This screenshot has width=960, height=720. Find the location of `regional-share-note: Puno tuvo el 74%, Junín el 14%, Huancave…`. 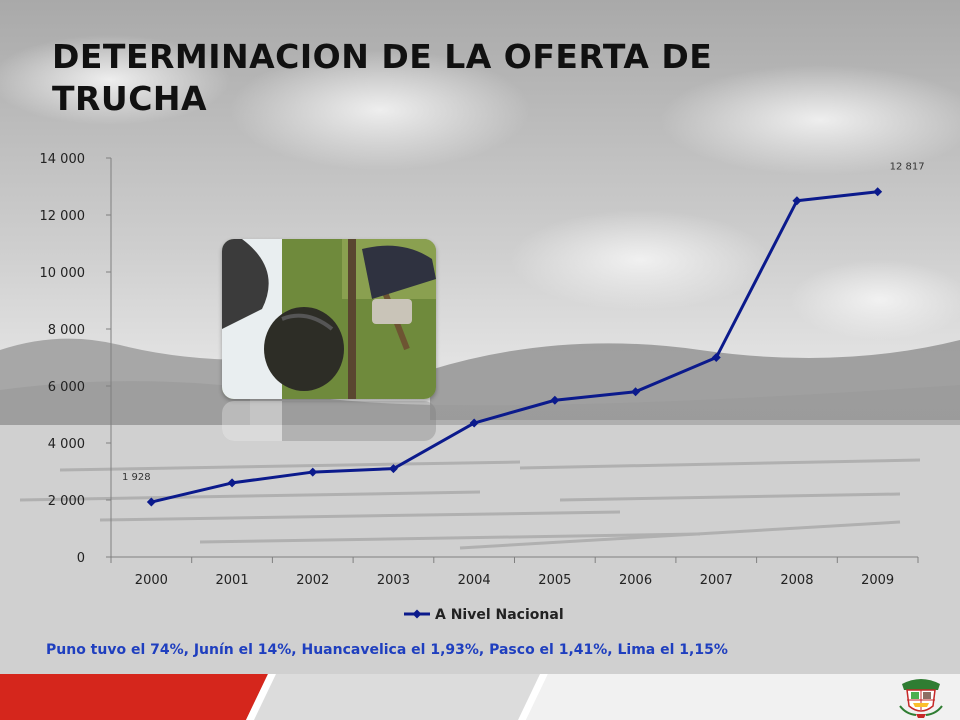

regional-share-note: Puno tuvo el 74%, Junín el 14%, Huancave… is located at coordinates (387, 650).